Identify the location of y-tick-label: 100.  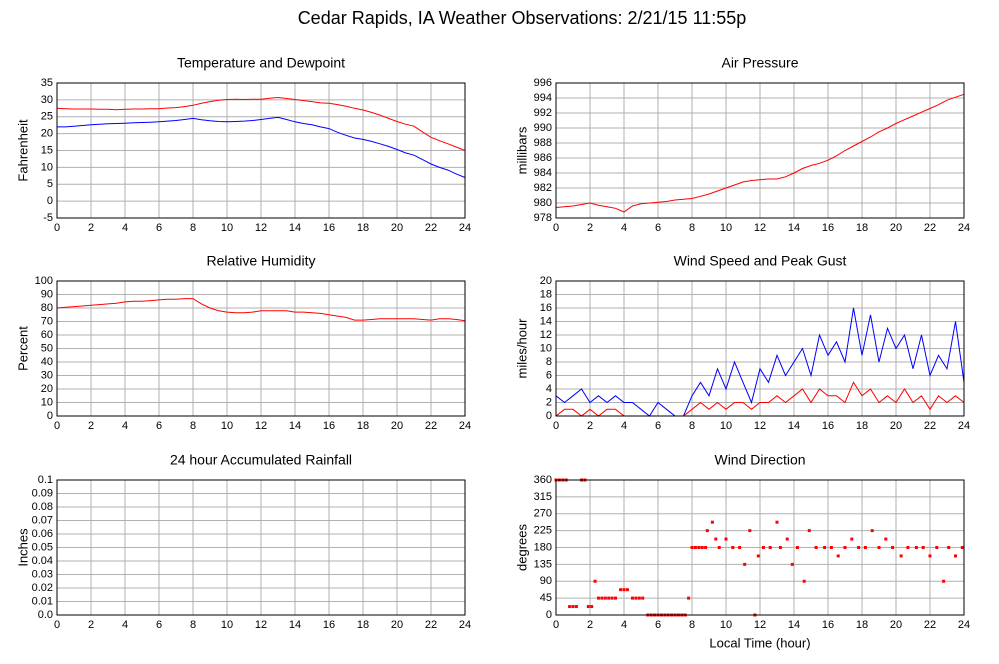
(44, 281).